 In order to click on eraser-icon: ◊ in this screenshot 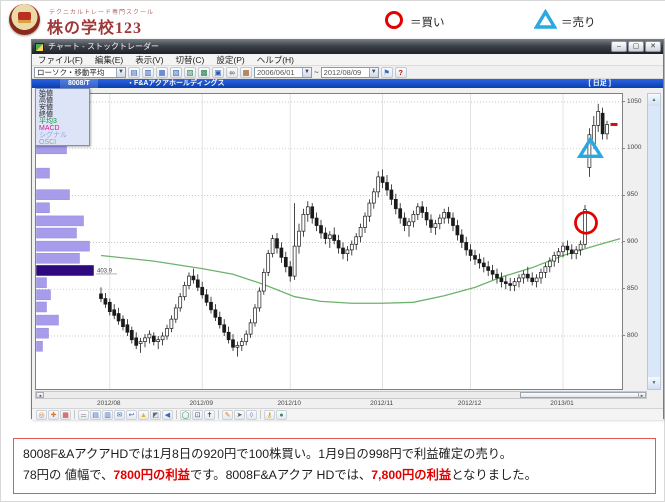, I will do `click(251, 414)`.